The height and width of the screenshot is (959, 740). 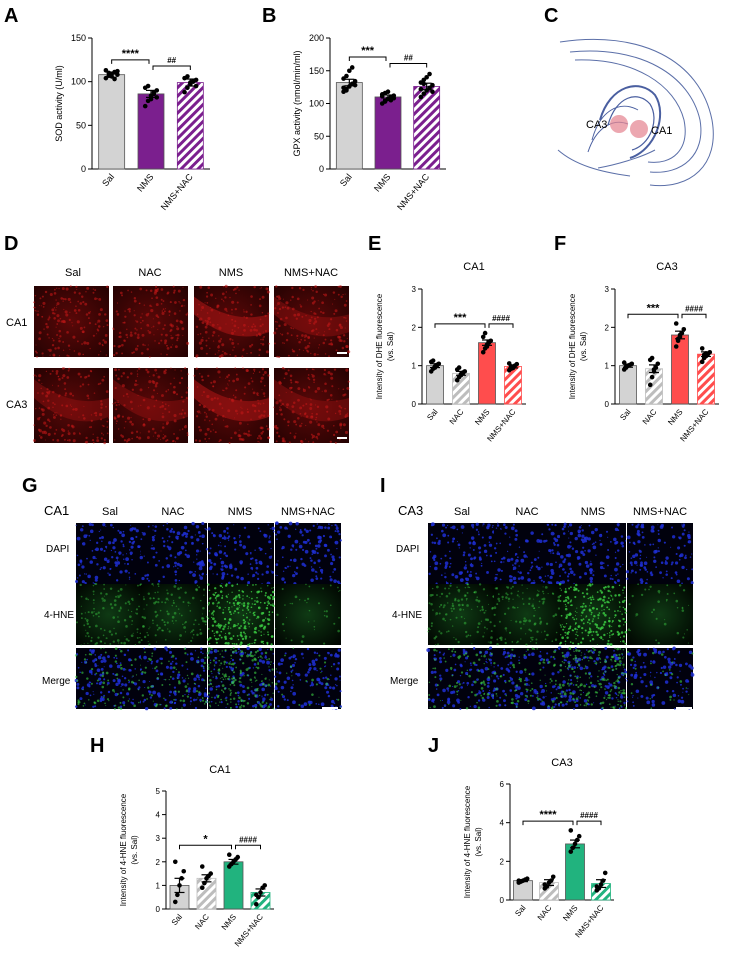 What do you see at coordinates (410, 510) in the screenshot?
I see `i-region-label: CA3` at bounding box center [410, 510].